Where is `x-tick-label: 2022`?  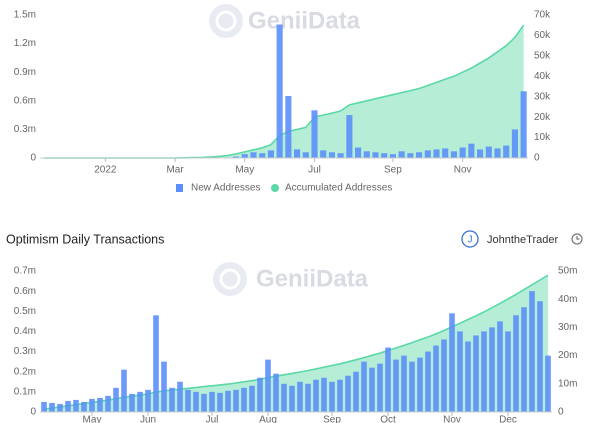
x-tick-label: 2022 is located at coordinates (105, 170).